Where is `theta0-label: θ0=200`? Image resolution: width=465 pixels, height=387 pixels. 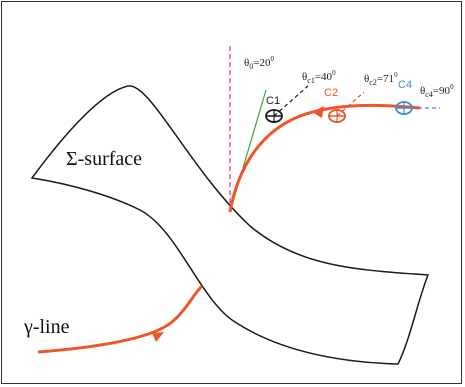 theta0-label: θ0=200 is located at coordinates (259, 63).